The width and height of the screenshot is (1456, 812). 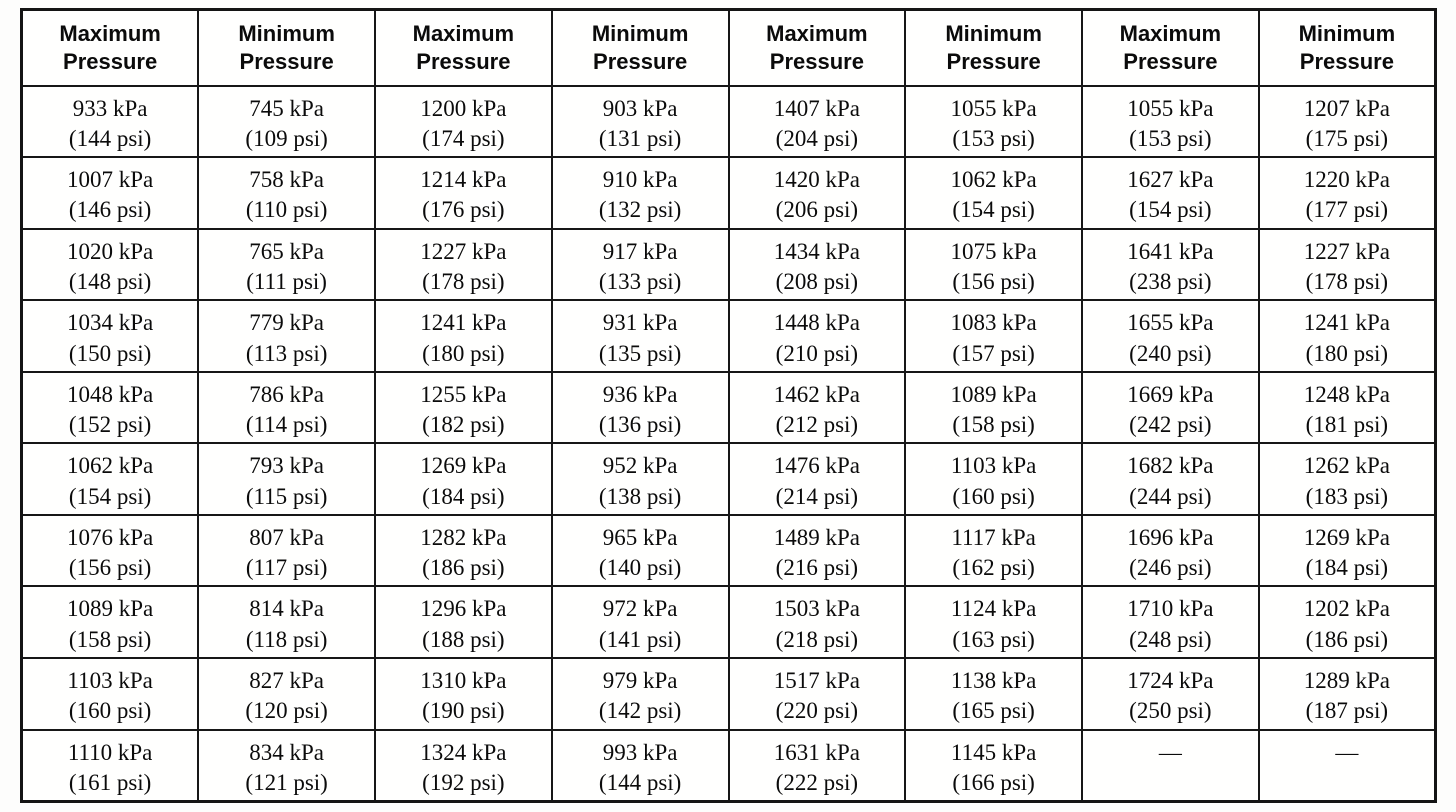 I want to click on table-cell: 972 kPa (141 psi), so click(x=640, y=622).